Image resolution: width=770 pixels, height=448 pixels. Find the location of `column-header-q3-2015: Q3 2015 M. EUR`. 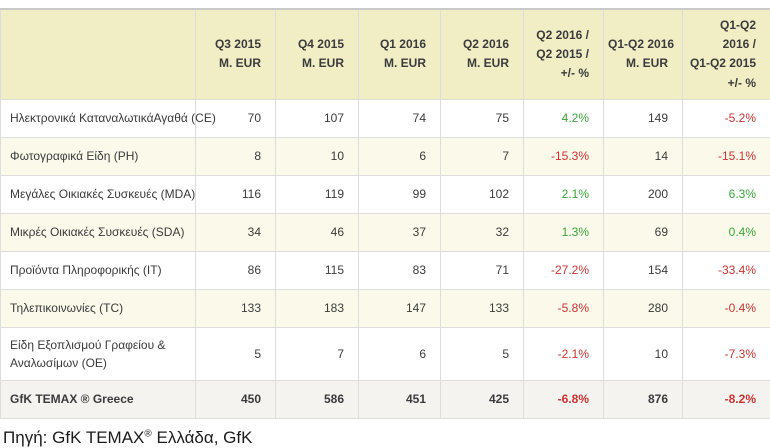

column-header-q3-2015: Q3 2015 M. EUR is located at coordinates (236, 54).